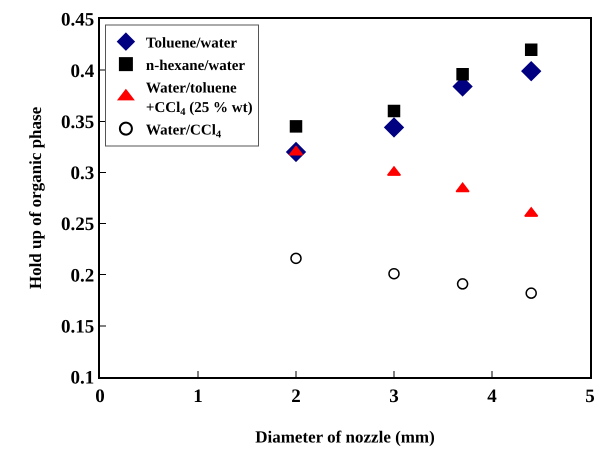  What do you see at coordinates (82, 275) in the screenshot?
I see `y-tick-label: 0.2` at bounding box center [82, 275].